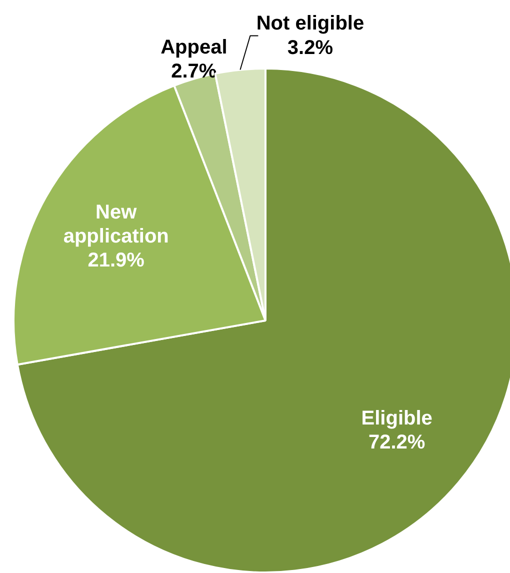  I want to click on slice-label: Not eligible, so click(310, 23).